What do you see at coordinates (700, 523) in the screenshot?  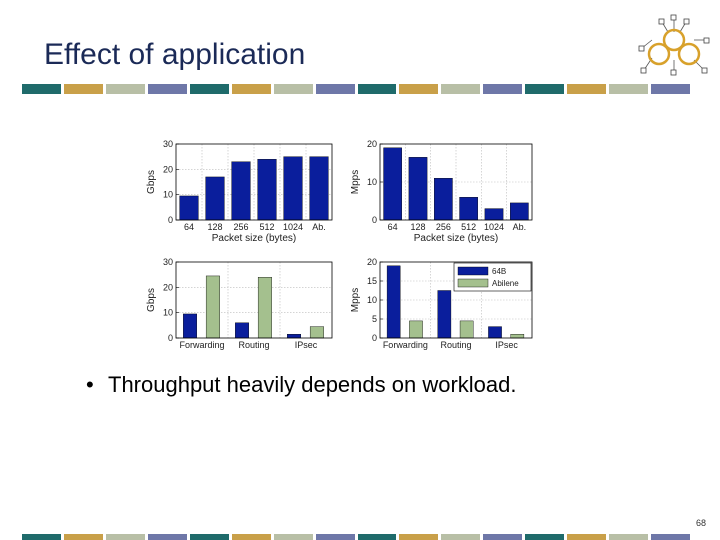 I see `page-number: 68` at bounding box center [700, 523].